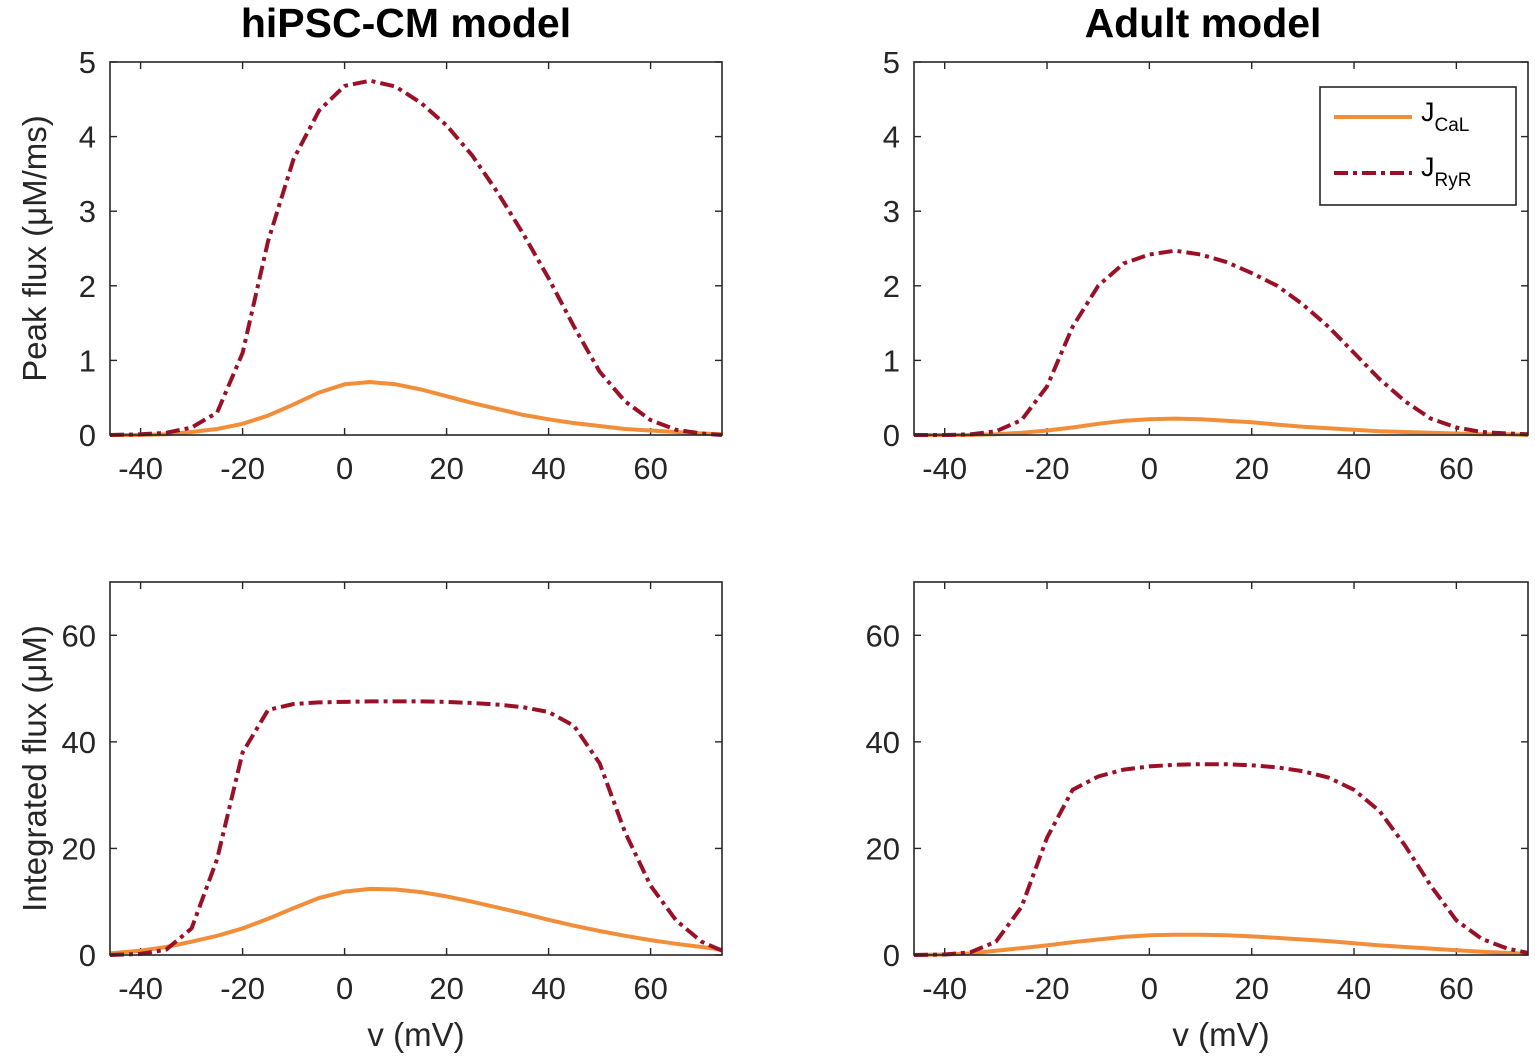  What do you see at coordinates (34, 768) in the screenshot?
I see `y-axis-label: Integrated flux (μM)` at bounding box center [34, 768].